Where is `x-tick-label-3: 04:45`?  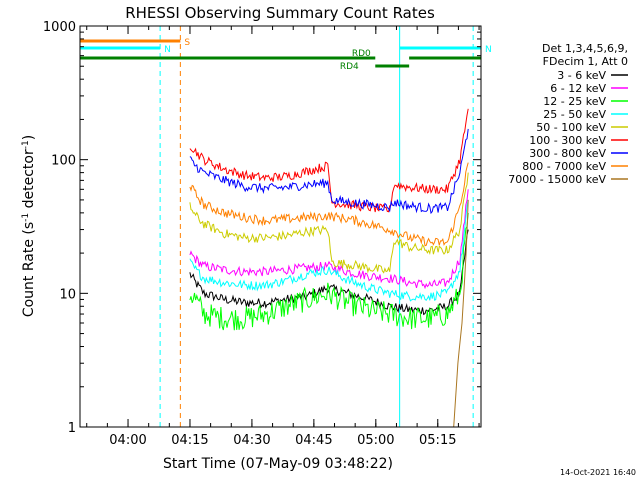 x-tick-label-3: 04:45 is located at coordinates (313, 440).